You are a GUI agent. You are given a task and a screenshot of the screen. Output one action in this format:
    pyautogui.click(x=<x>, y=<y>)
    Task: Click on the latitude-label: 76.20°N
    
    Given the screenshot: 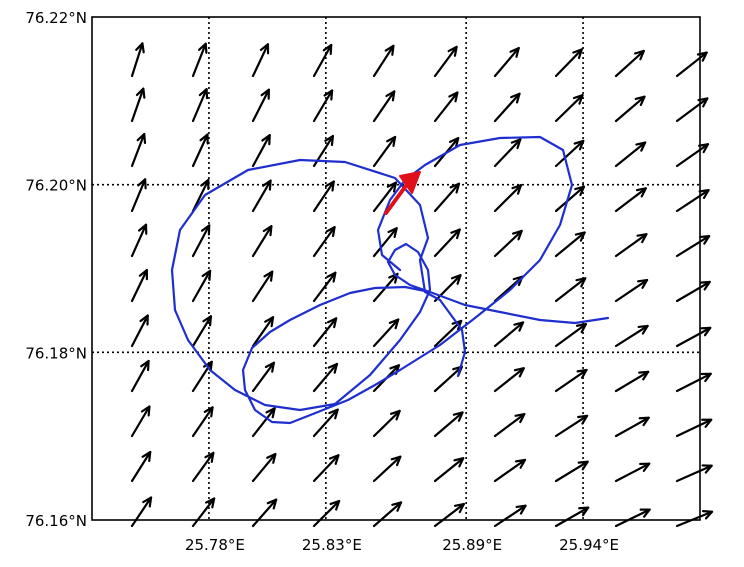 What is the action you would take?
    pyautogui.click(x=56, y=186)
    